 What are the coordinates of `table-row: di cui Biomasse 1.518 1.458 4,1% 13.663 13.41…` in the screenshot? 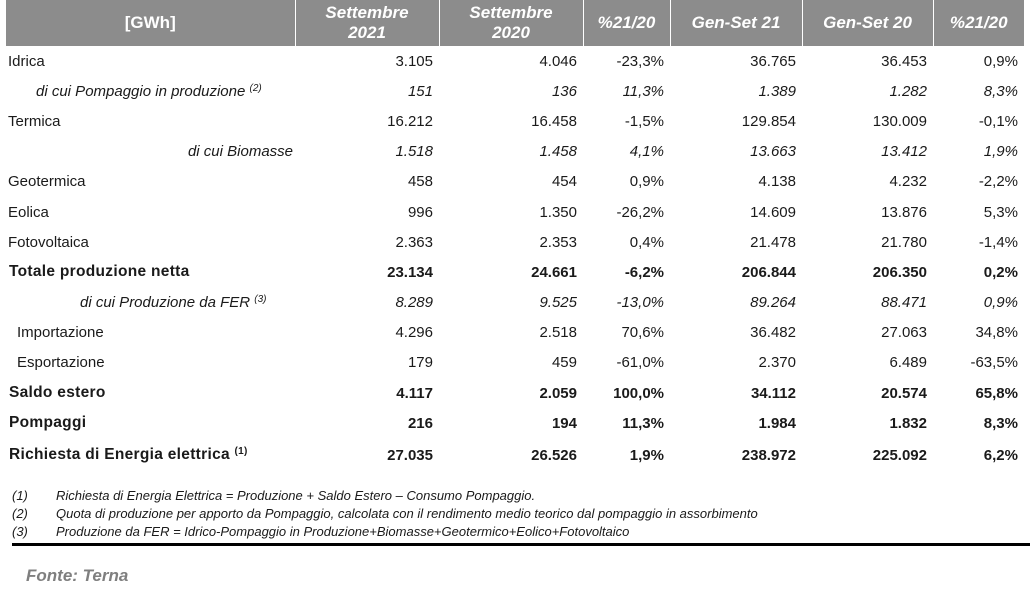 It's located at (515, 152).